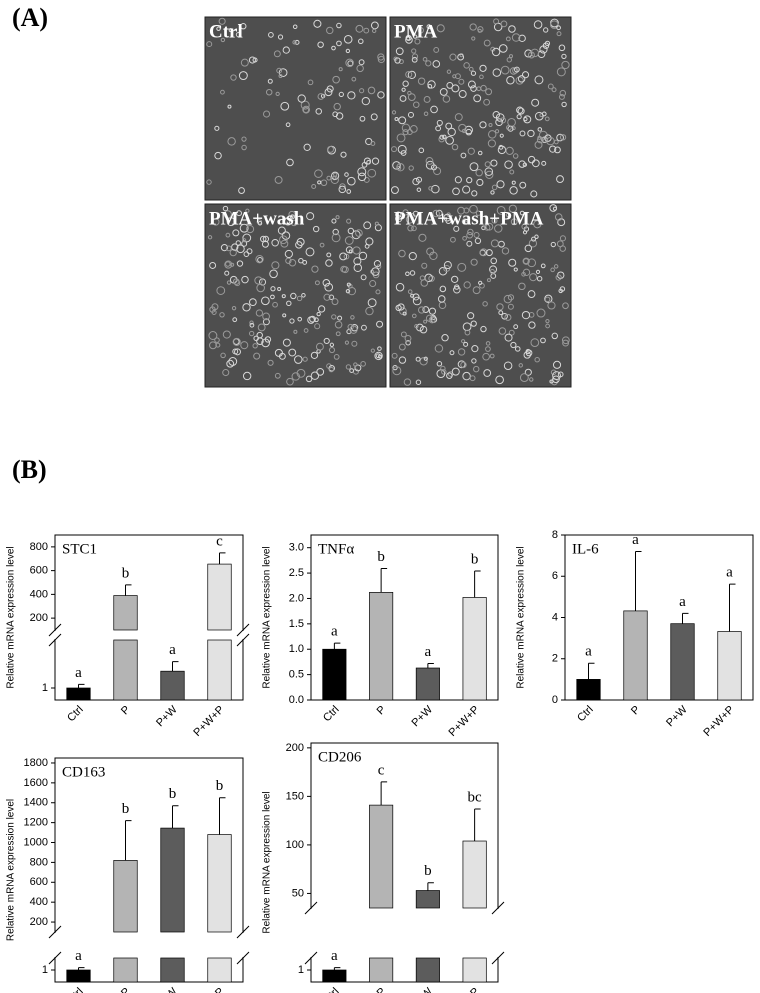 This screenshot has width=760, height=993. What do you see at coordinates (55, 635) in the screenshot?
I see `axis-break-mark` at bounding box center [55, 635].